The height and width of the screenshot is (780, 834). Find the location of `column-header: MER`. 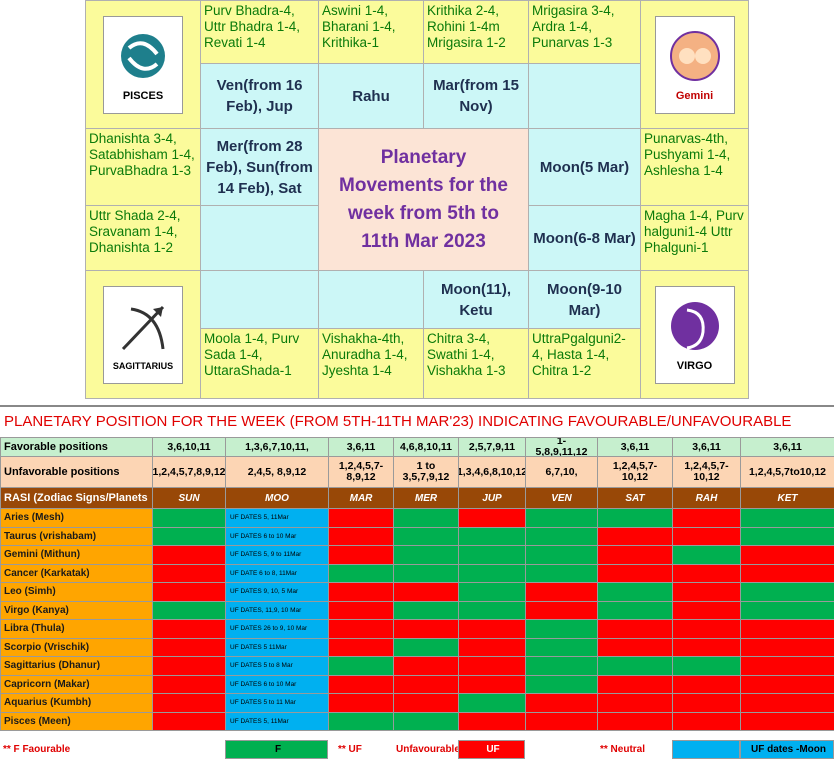

column-header: MER is located at coordinates (426, 498).